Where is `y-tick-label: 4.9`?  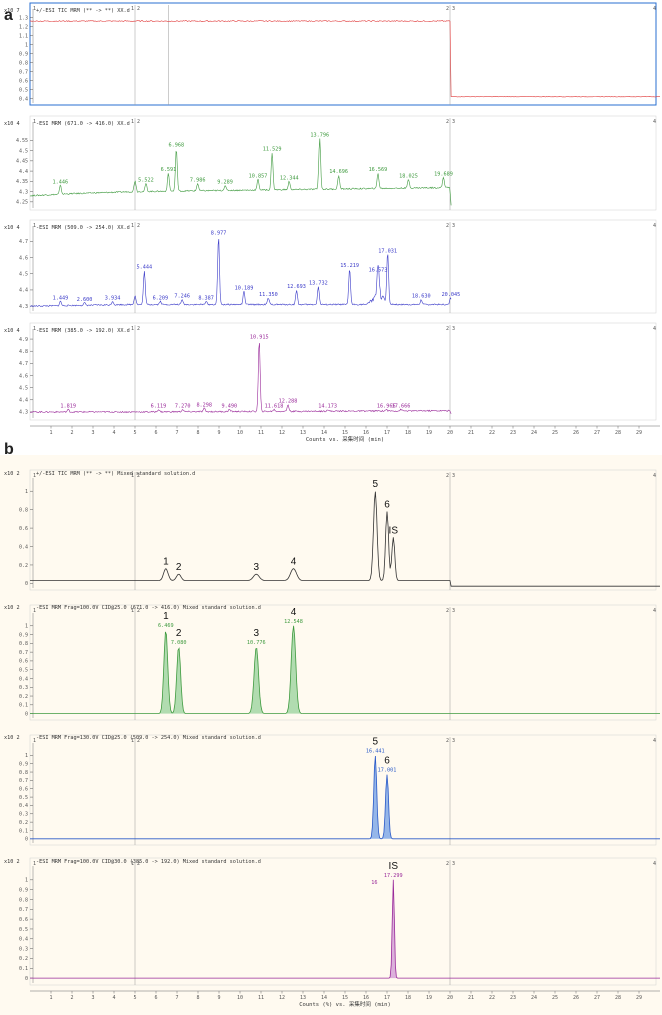
y-tick-label: 4.9 is located at coordinates (23, 340).